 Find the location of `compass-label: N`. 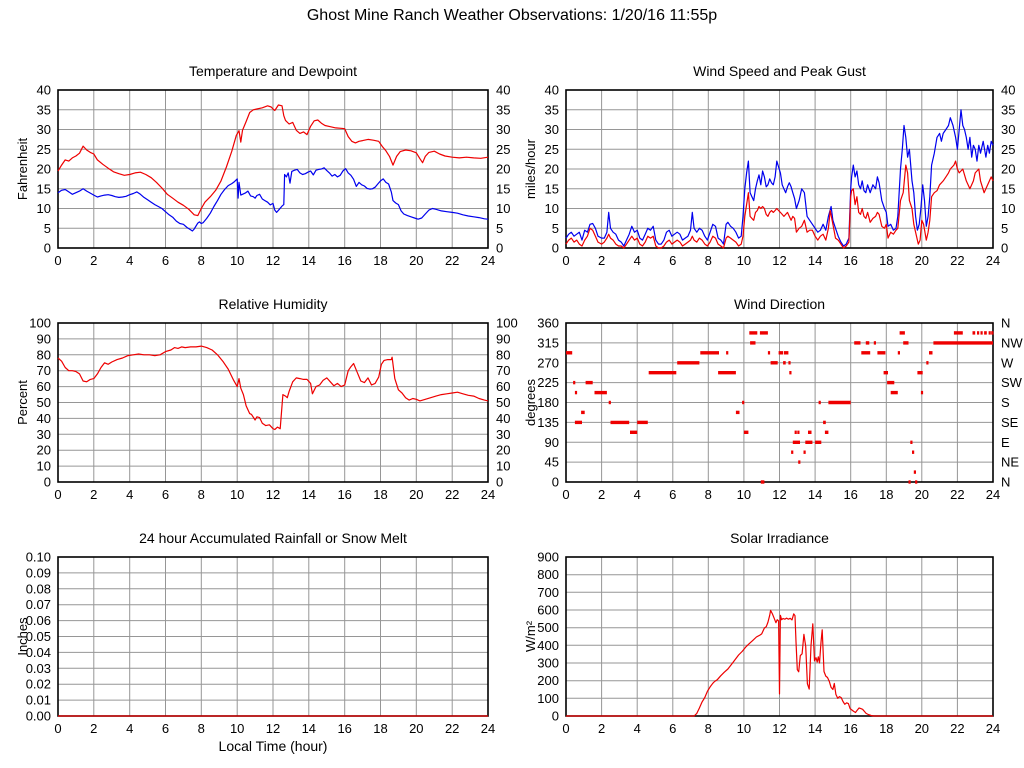

compass-label: N is located at coordinates (1005, 323).